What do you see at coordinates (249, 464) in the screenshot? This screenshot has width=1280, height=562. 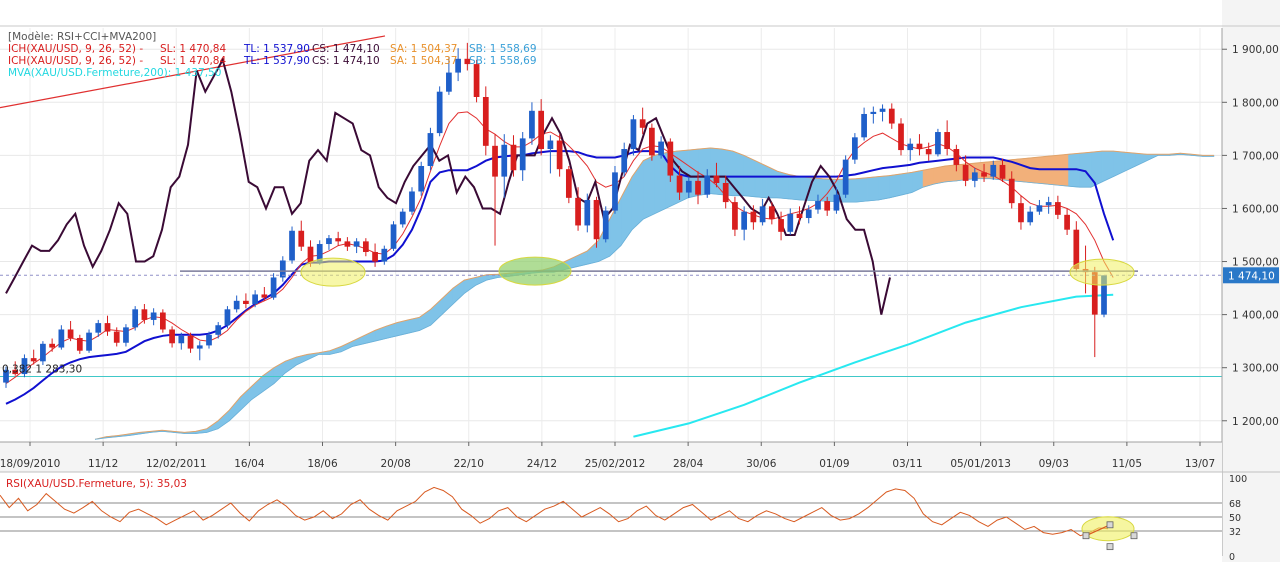 I see `x-tick-label: 16/04` at bounding box center [249, 464].